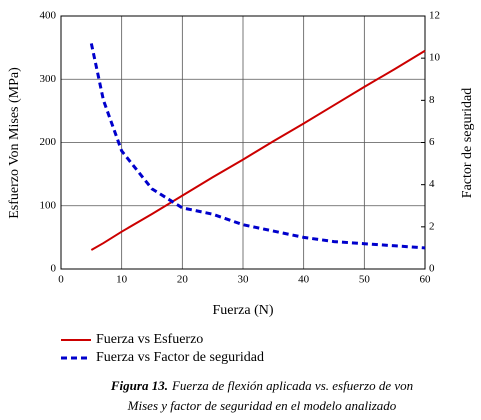  What do you see at coordinates (432, 142) in the screenshot?
I see `y2-tick-label: 6` at bounding box center [432, 142].